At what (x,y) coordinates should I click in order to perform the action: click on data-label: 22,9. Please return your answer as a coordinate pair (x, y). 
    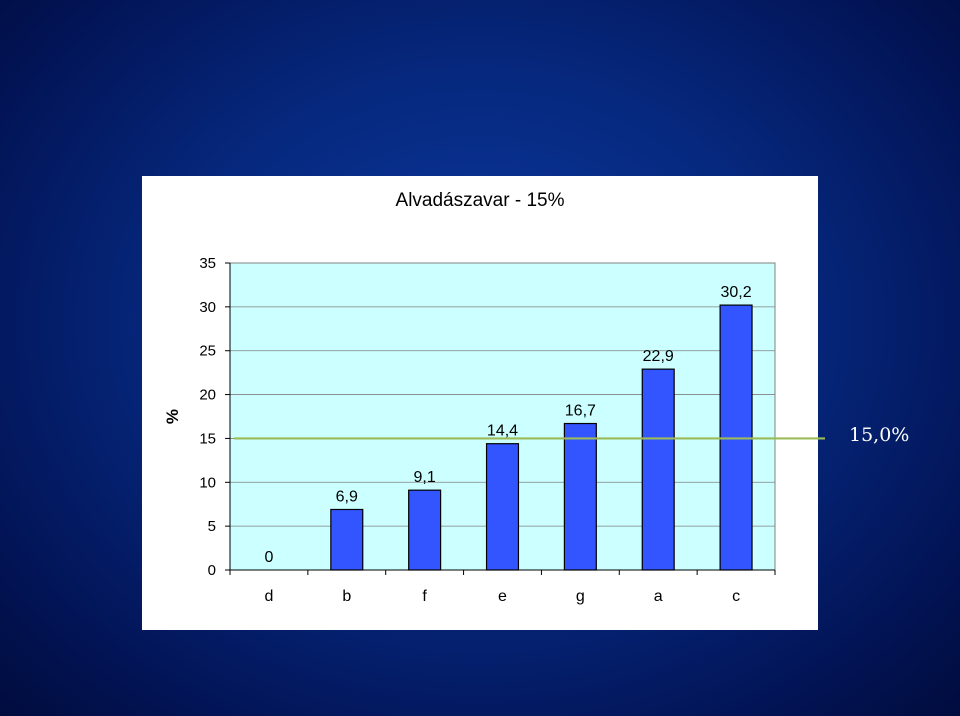
    Looking at the image, I should click on (658, 356).